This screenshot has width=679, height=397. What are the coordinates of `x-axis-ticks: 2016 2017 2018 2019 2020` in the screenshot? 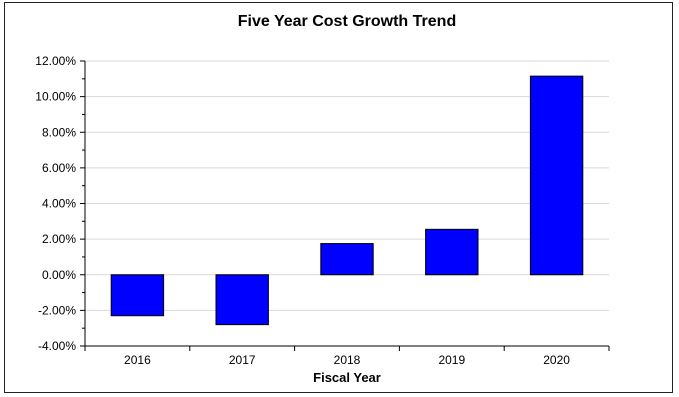 It's located at (347, 356).